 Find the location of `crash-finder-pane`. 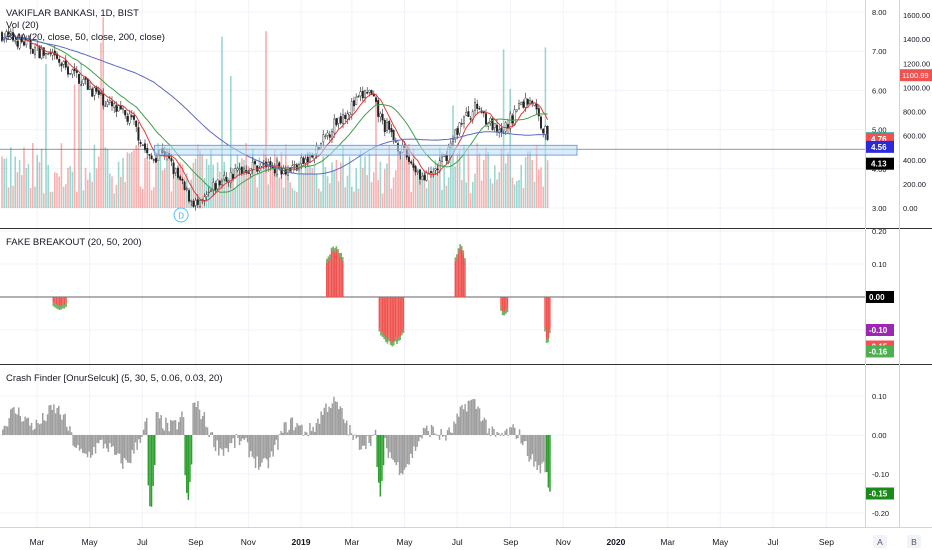

crash-finder-pane is located at coordinates (276, 451).